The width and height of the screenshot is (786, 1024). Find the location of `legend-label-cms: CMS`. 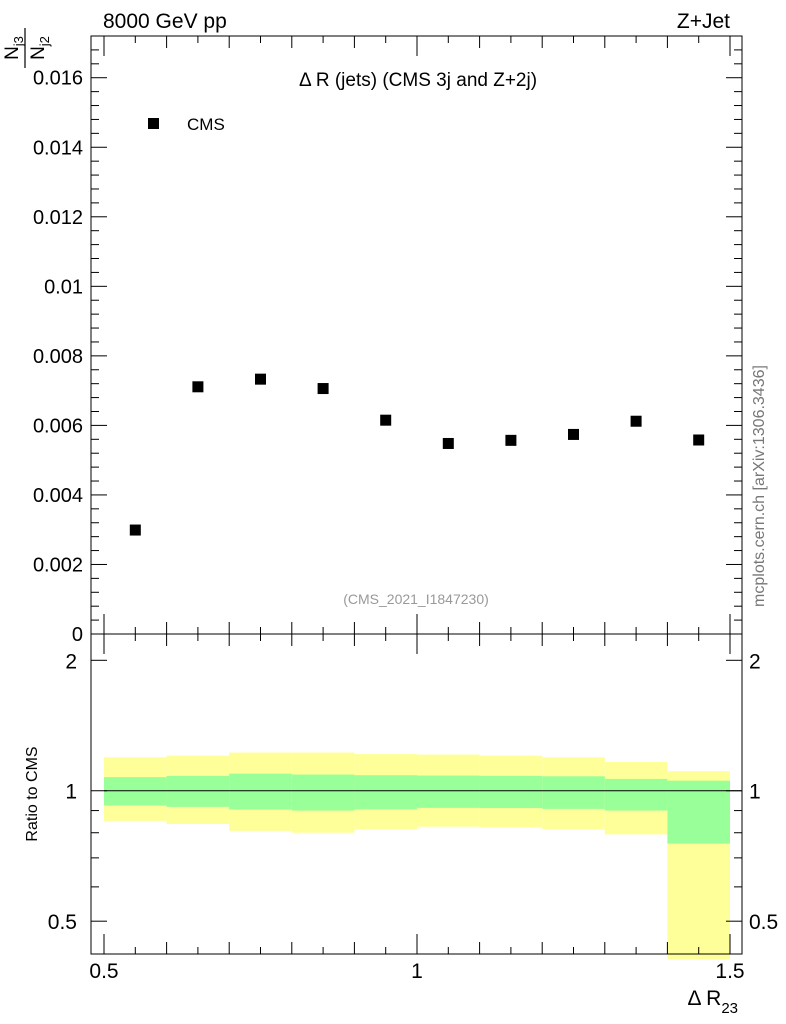

legend-label-cms: CMS is located at coordinates (206, 124).